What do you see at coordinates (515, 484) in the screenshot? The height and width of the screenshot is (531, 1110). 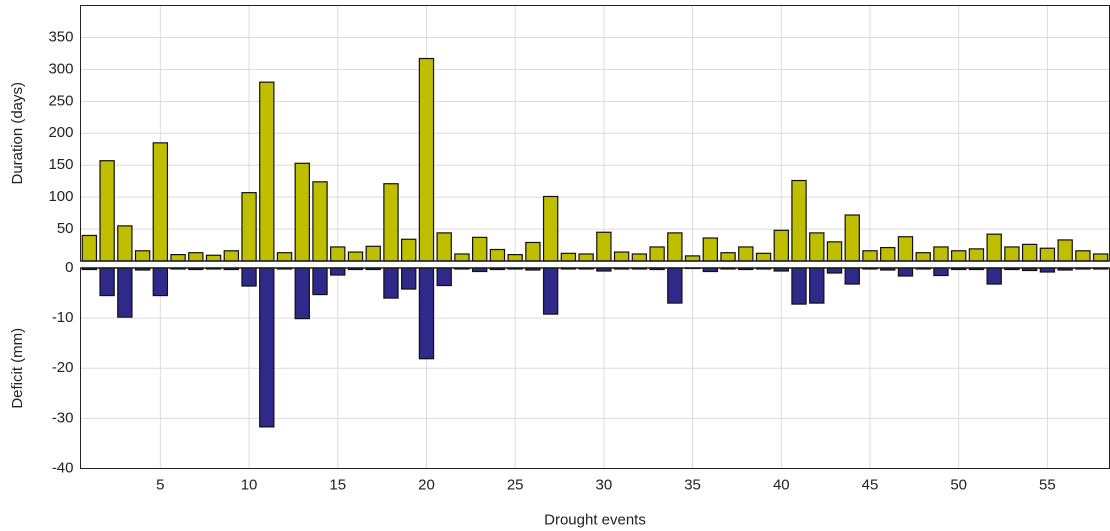 I see `x-tick-label: 25` at bounding box center [515, 484].